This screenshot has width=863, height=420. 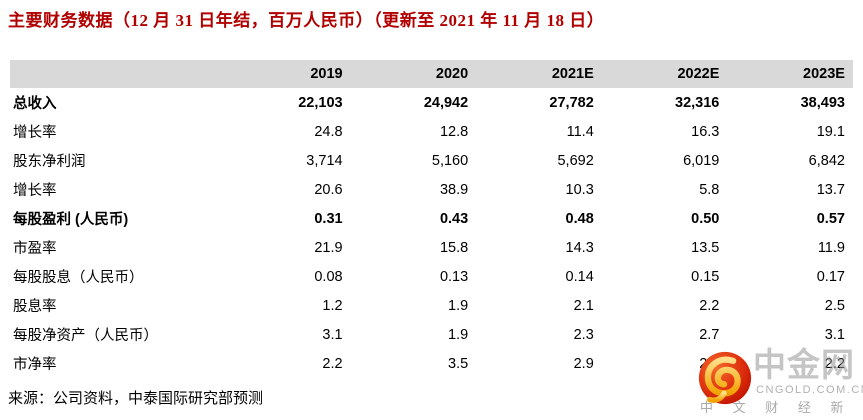 I want to click on row-label: 每股盈利 (人民币), so click(x=71, y=220).